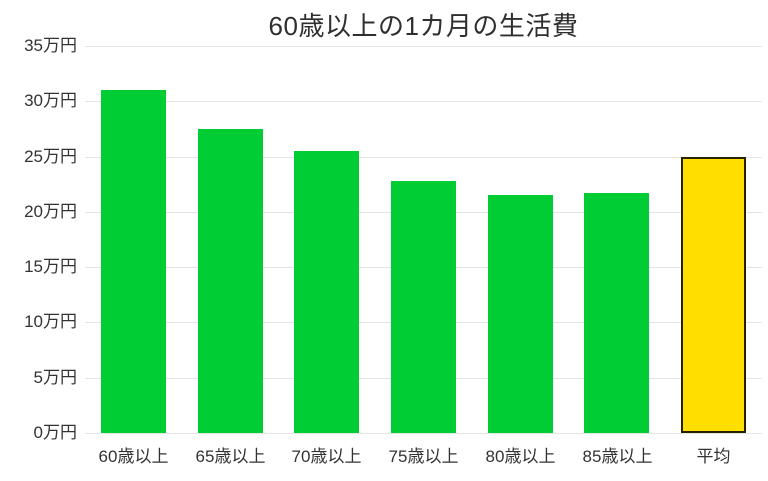 The width and height of the screenshot is (768, 481). Describe the element at coordinates (55, 432) in the screenshot. I see `y-tick-label: 0万円` at that location.